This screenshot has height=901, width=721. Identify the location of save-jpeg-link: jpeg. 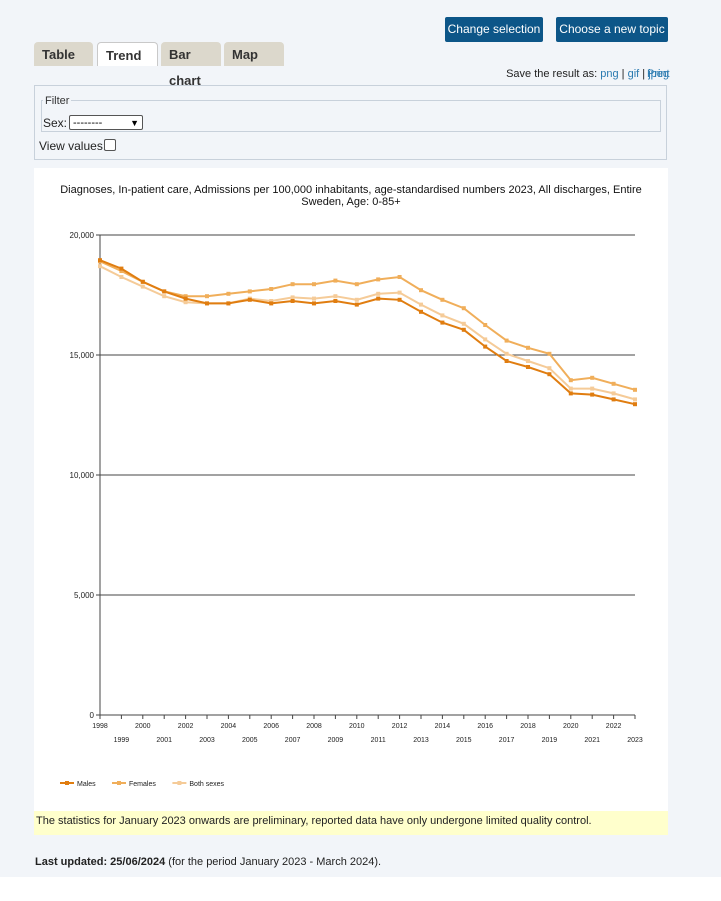
(658, 74).